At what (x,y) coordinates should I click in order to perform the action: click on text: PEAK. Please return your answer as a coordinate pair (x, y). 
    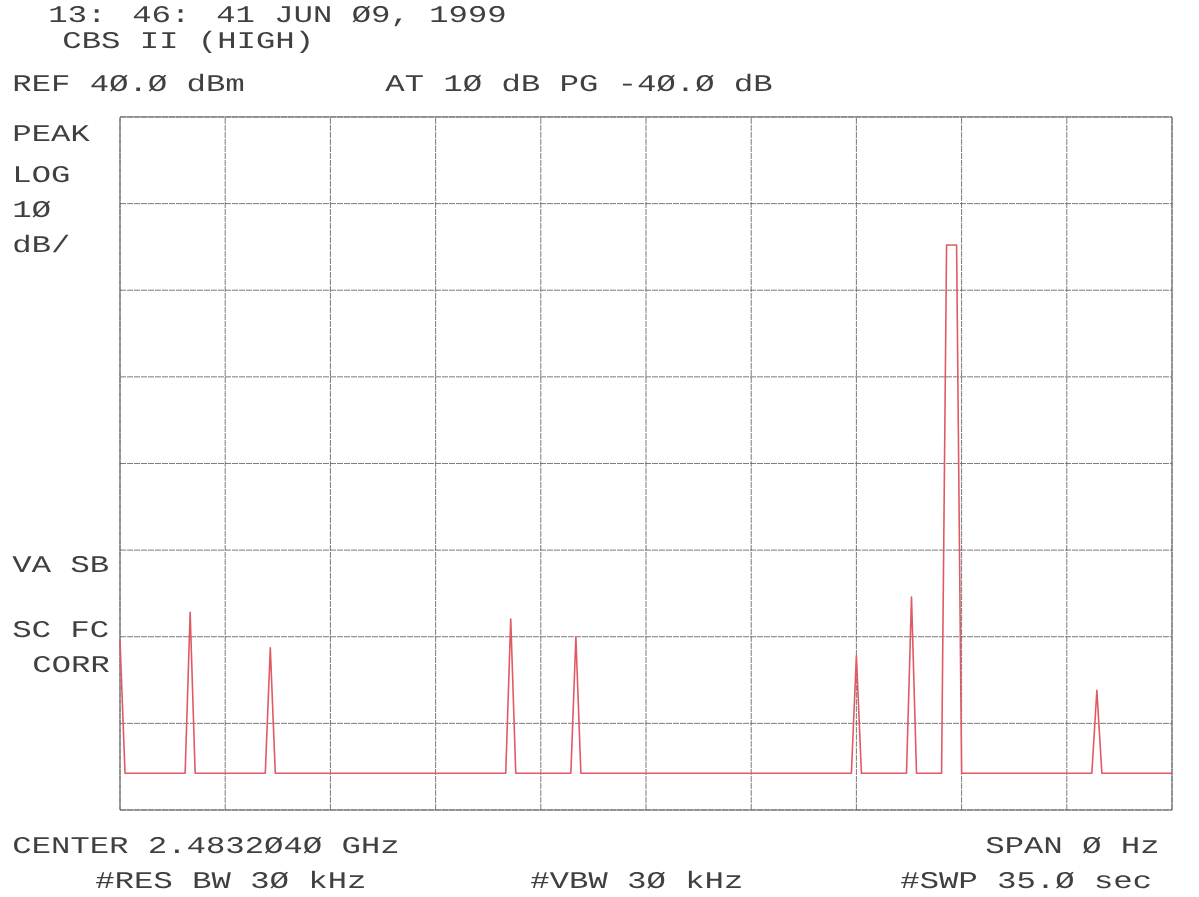
    Looking at the image, I should click on (52, 133).